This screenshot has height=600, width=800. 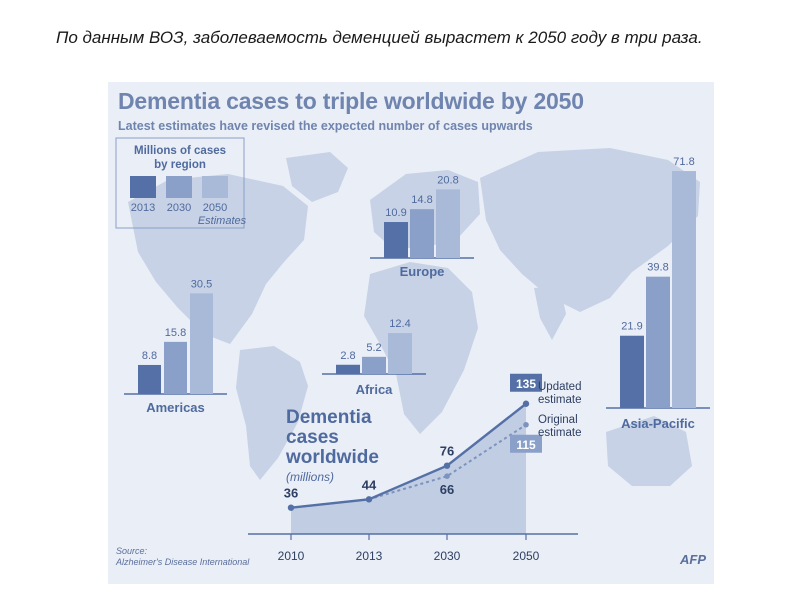 What do you see at coordinates (526, 403) in the screenshot?
I see `updated-point-2050` at bounding box center [526, 403].